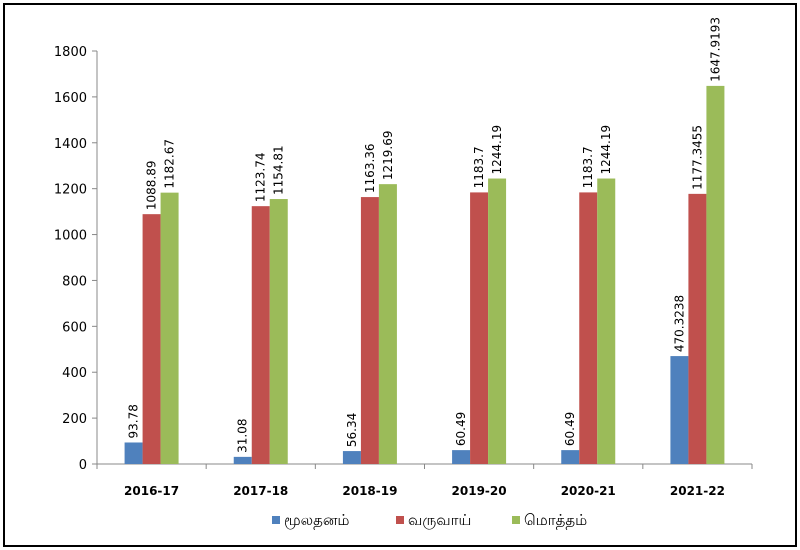 Image resolution: width=800 pixels, height=550 pixels. Describe the element at coordinates (74, 281) in the screenshot. I see `y-tick-label: 800` at that location.